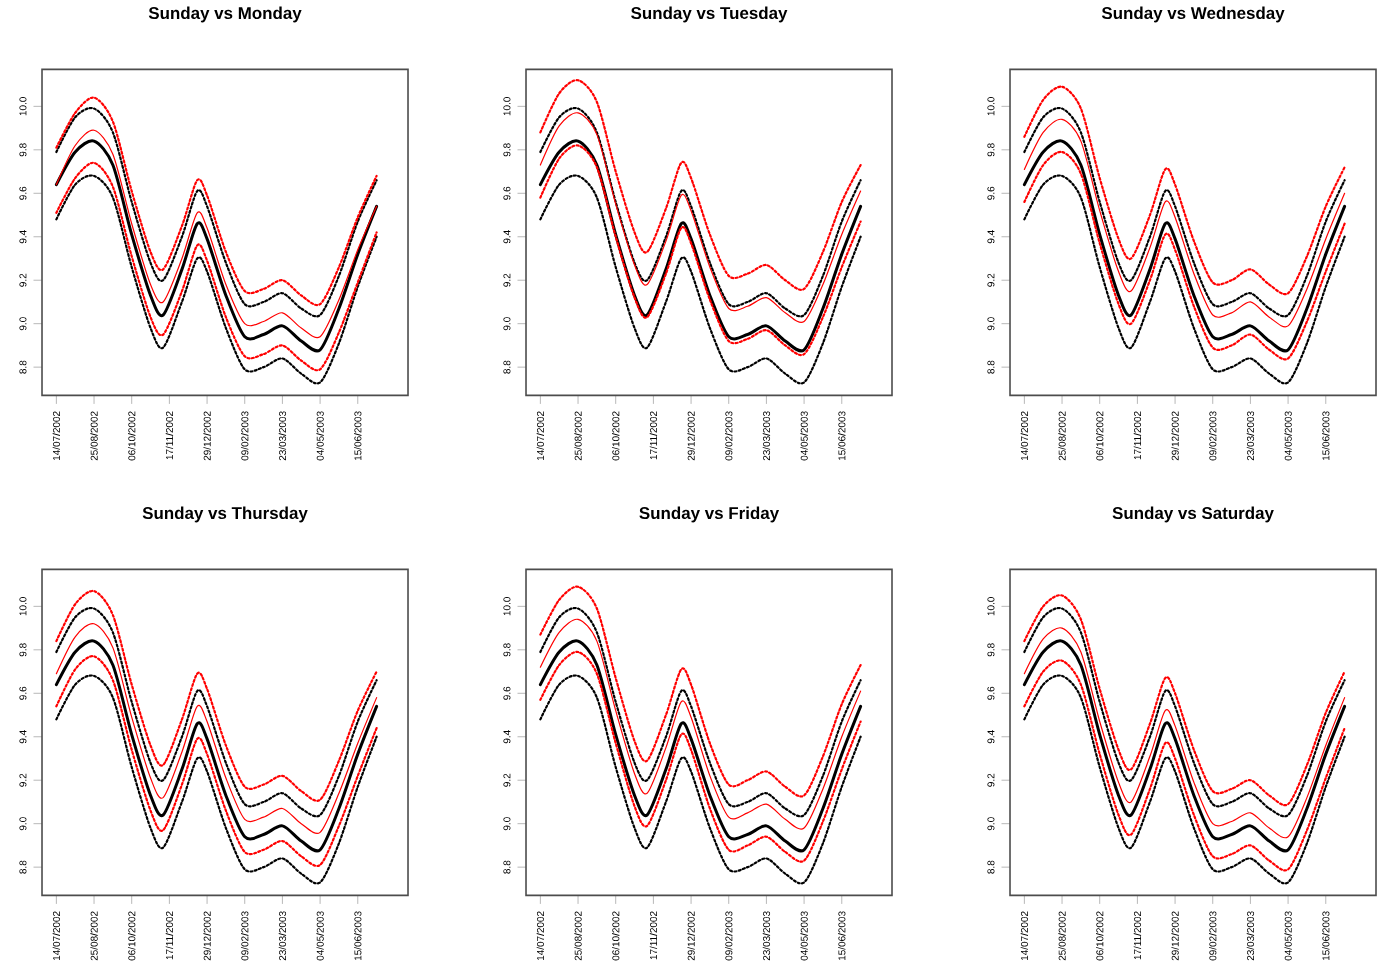 This screenshot has height=970, width=1384. Describe the element at coordinates (225, 514) in the screenshot. I see `chart-title: Sunday vs Thursday` at that location.